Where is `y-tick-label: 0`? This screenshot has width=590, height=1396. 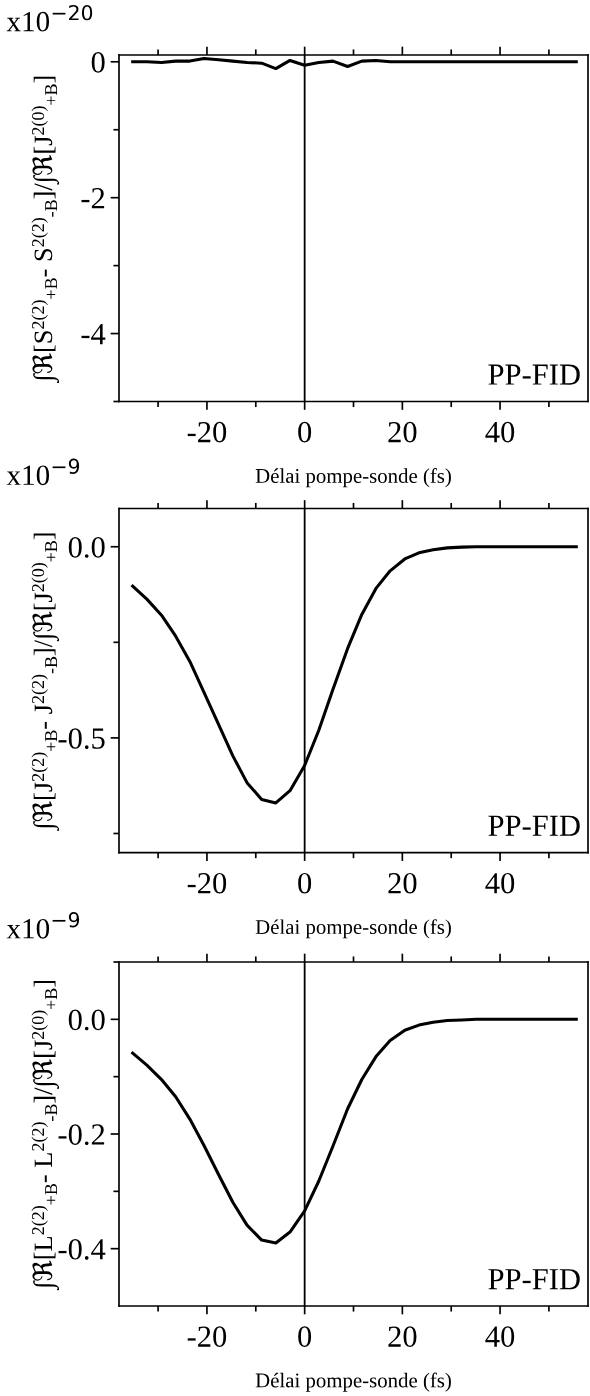 y-tick-label: 0 is located at coordinates (98, 62).